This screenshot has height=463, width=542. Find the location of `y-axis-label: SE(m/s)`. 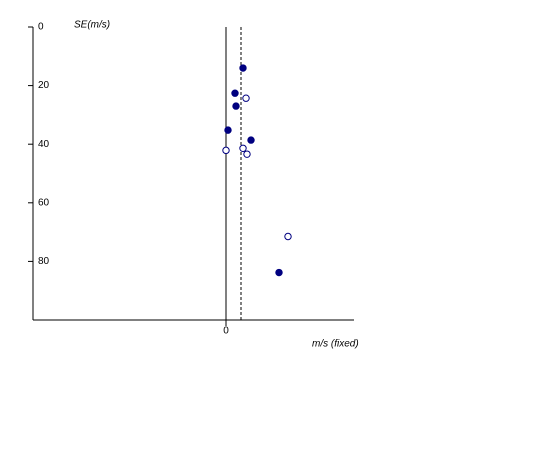

y-axis-label: SE(m/s) is located at coordinates (92, 25).